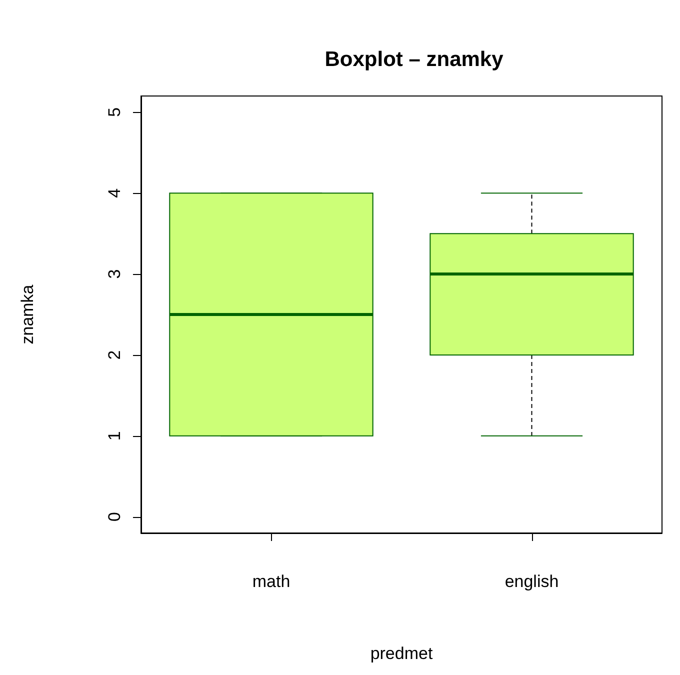 The height and width of the screenshot is (675, 680). Describe the element at coordinates (114, 274) in the screenshot. I see `y-tick-label: 3` at that location.